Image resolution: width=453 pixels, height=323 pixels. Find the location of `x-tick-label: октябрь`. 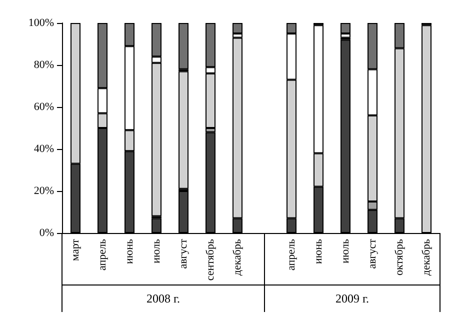

x-tick-label: октябрь is located at coordinates (400, 257).